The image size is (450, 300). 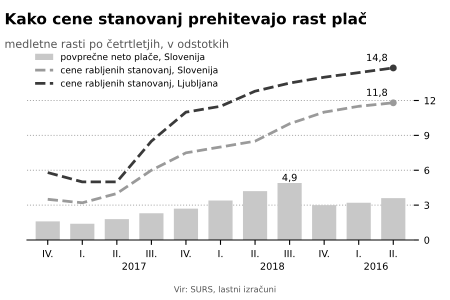 What do you see at coordinates (139, 84) in the screenshot?
I see `legend-label: cene rabljenih stanovanj, Ljubljana` at bounding box center [139, 84].